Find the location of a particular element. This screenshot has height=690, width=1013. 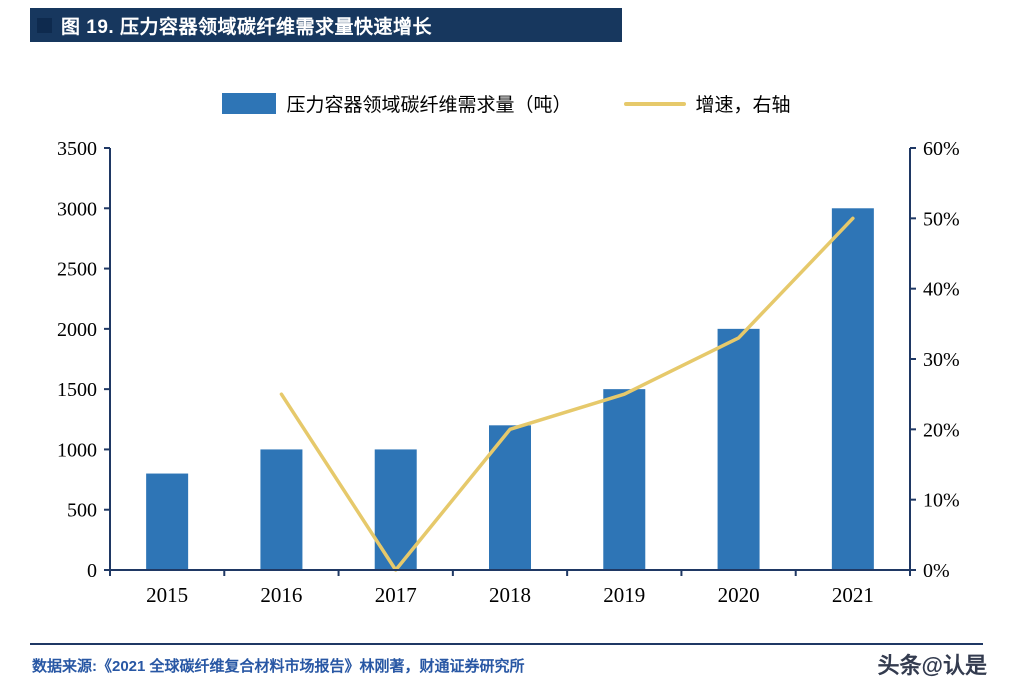

legend-item-demand: 压力容器领域碳纤维需求量（吨） is located at coordinates (397, 103).